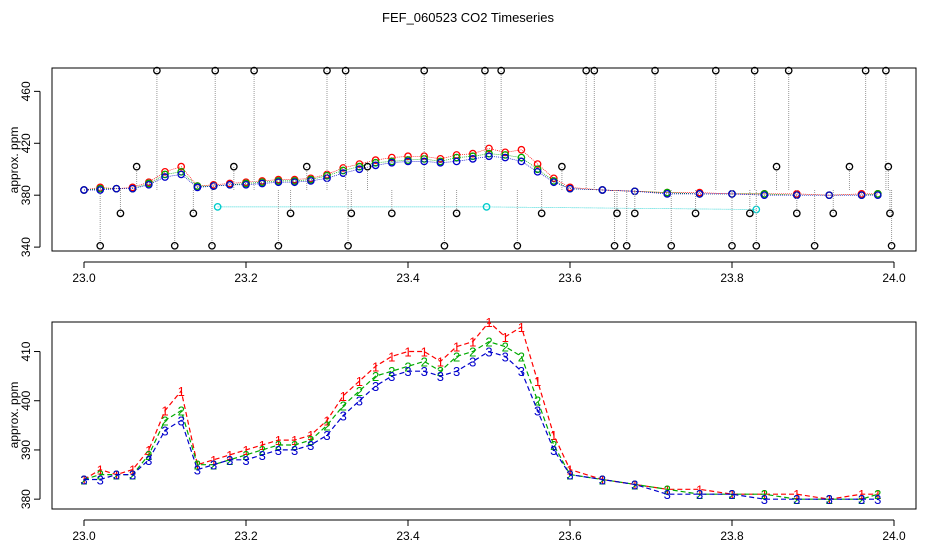  I want to click on top-x-tick-label: 23.2, so click(246, 278).